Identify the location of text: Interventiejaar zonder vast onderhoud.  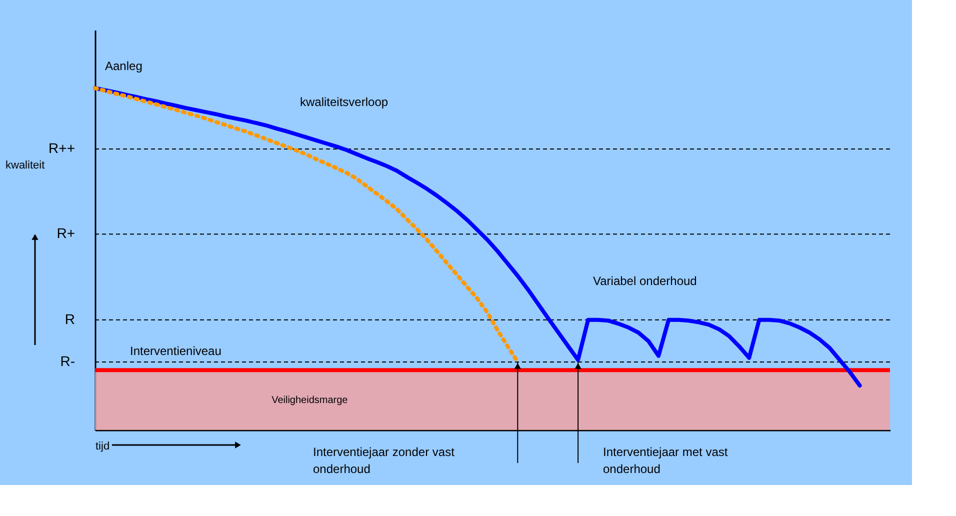
(384, 460).